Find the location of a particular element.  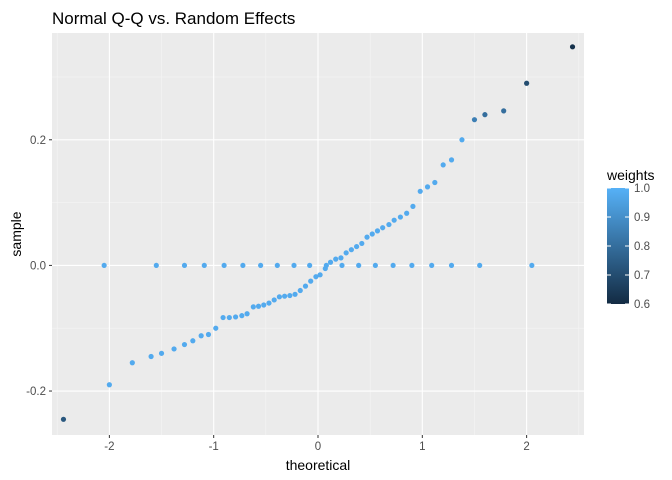

legend-title: weights is located at coordinates (630, 175).